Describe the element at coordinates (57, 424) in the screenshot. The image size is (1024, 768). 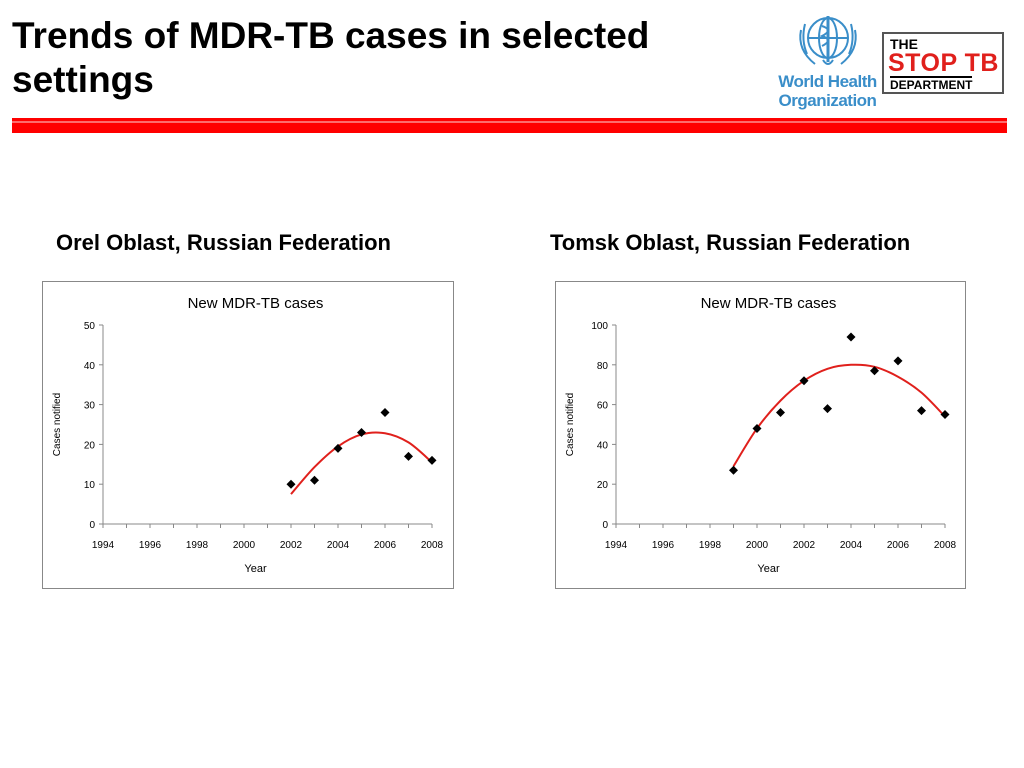
I see `chart0-y-axis-label: Cases notified` at that location.